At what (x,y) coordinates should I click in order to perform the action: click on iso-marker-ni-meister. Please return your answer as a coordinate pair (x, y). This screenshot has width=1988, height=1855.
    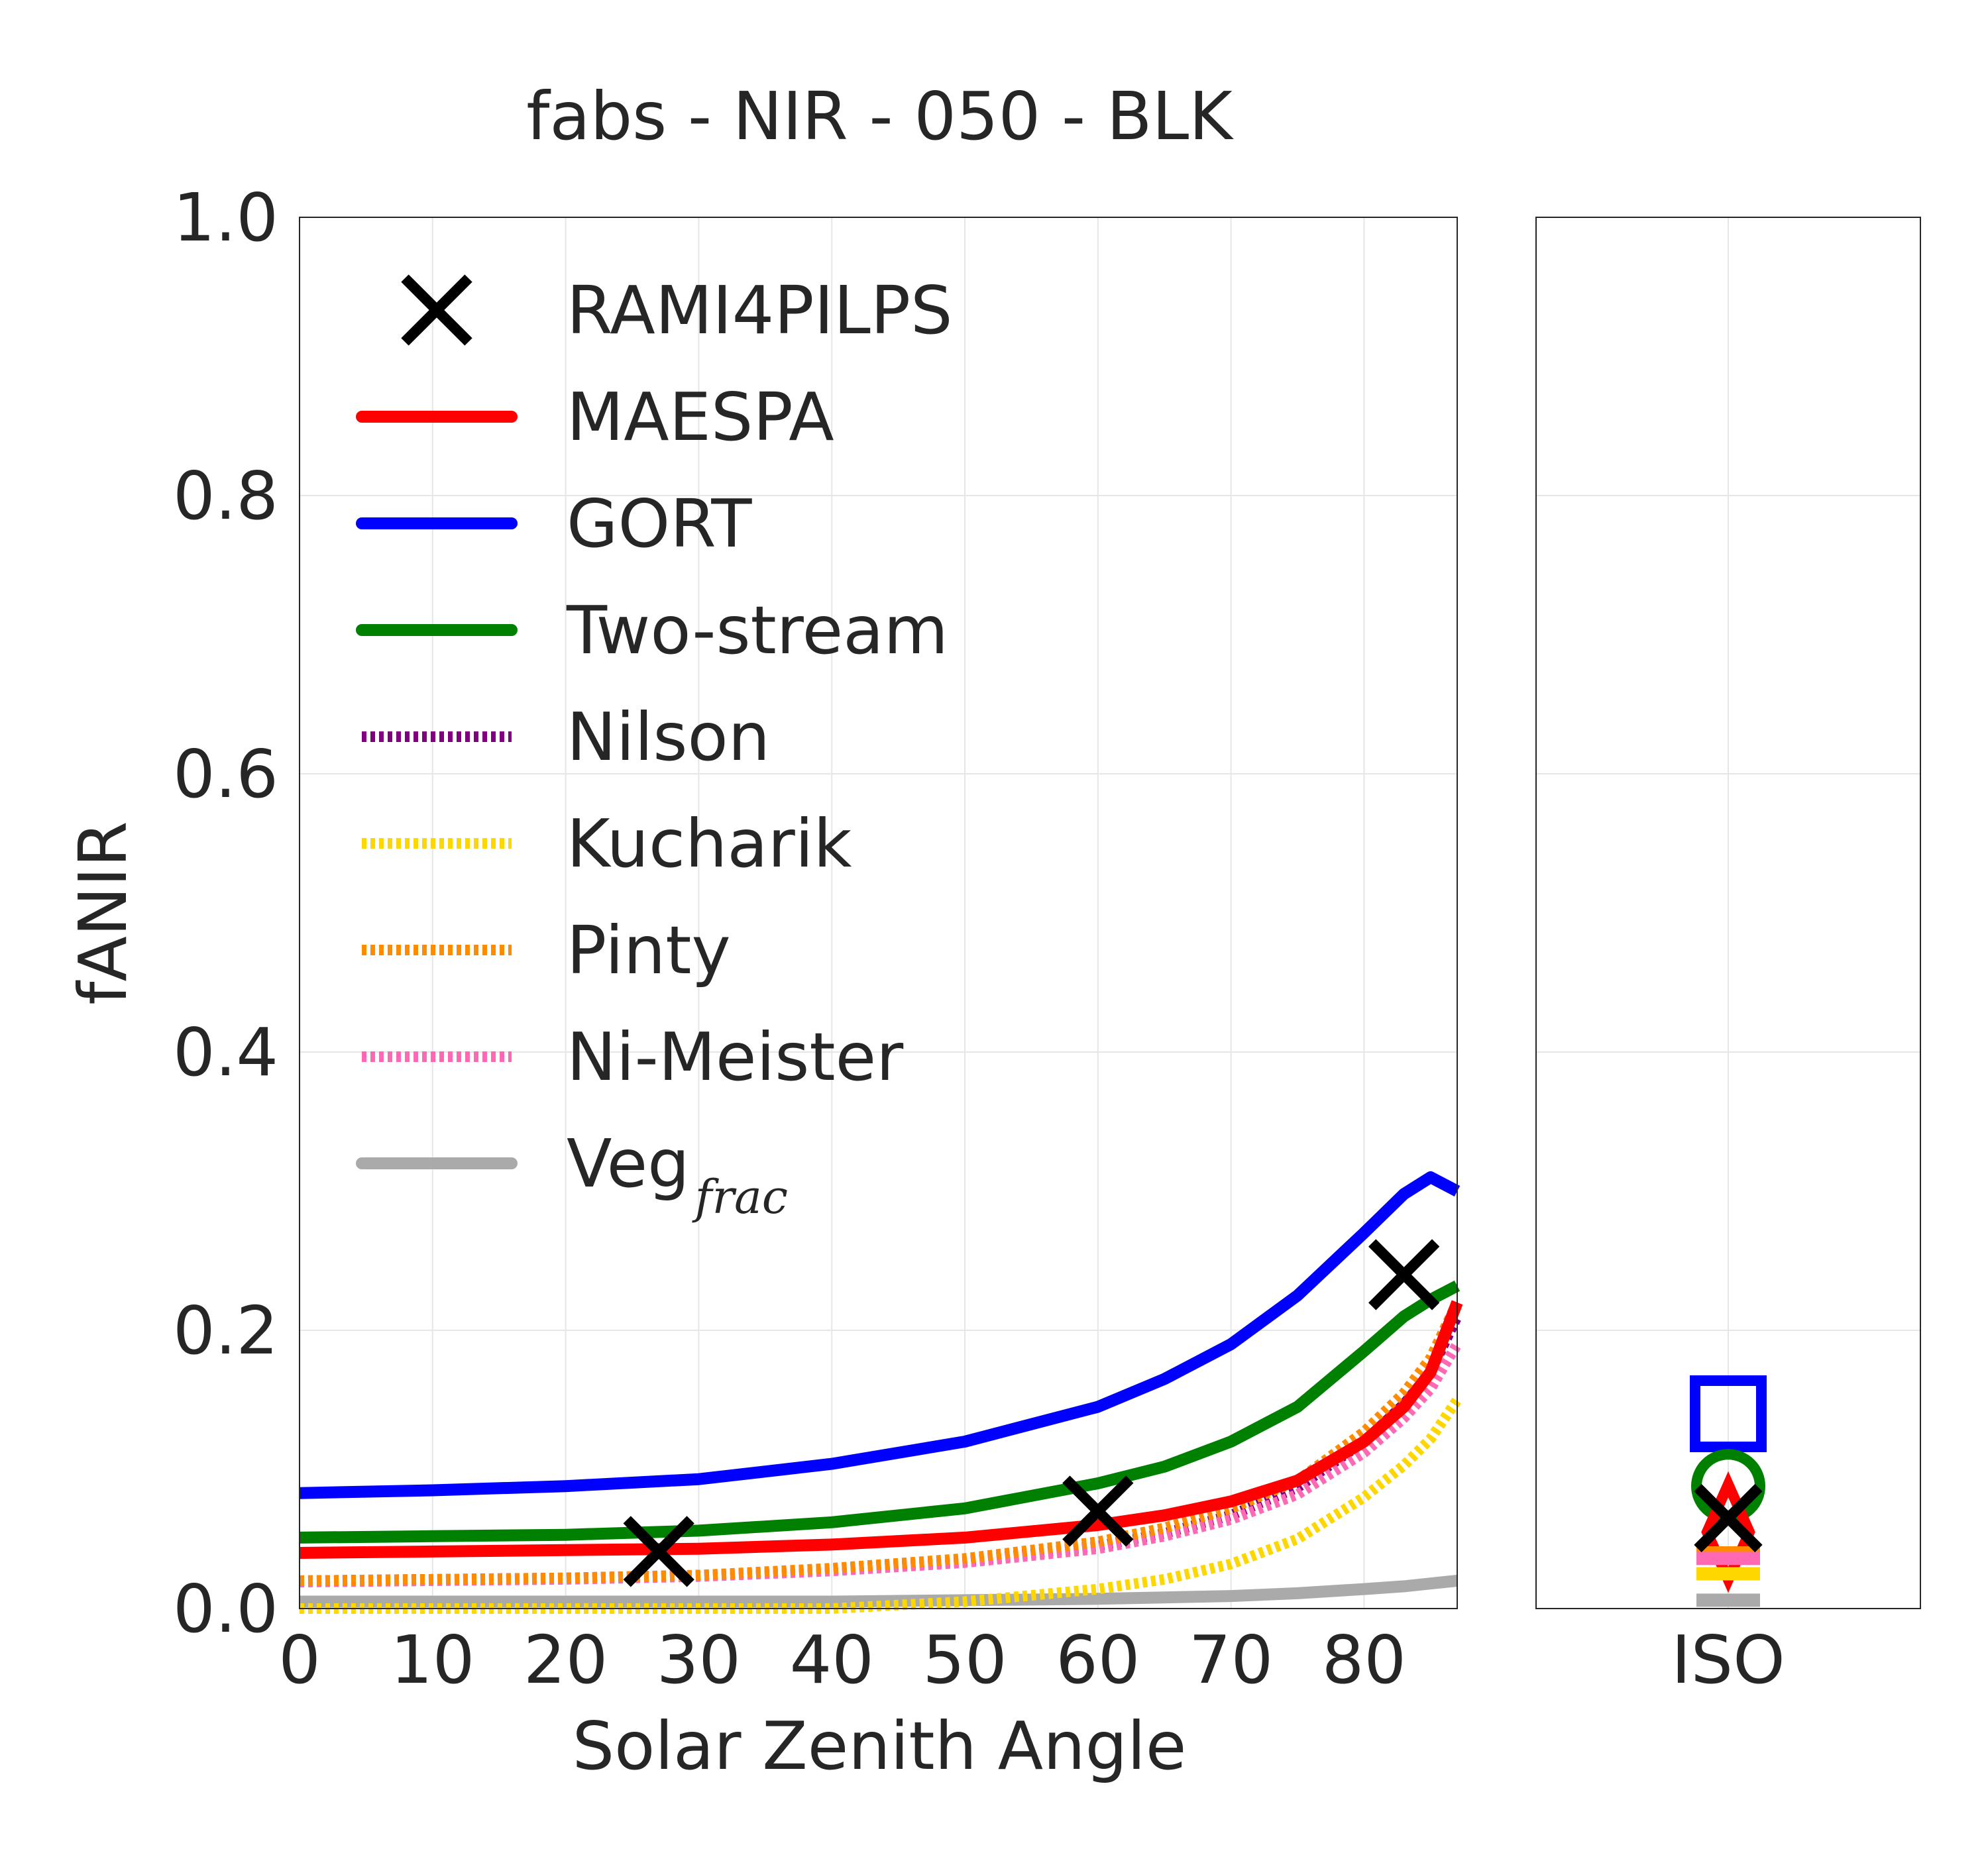
    Looking at the image, I should click on (1728, 1558).